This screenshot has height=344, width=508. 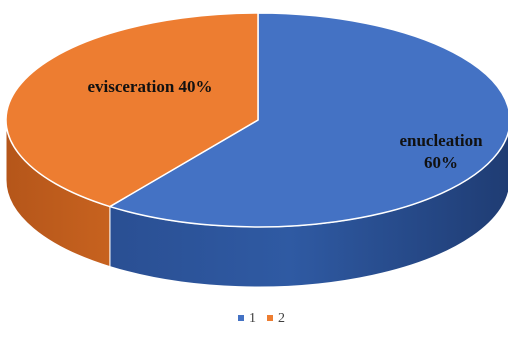 I want to click on legend-label-1: 1, so click(x=252, y=318).